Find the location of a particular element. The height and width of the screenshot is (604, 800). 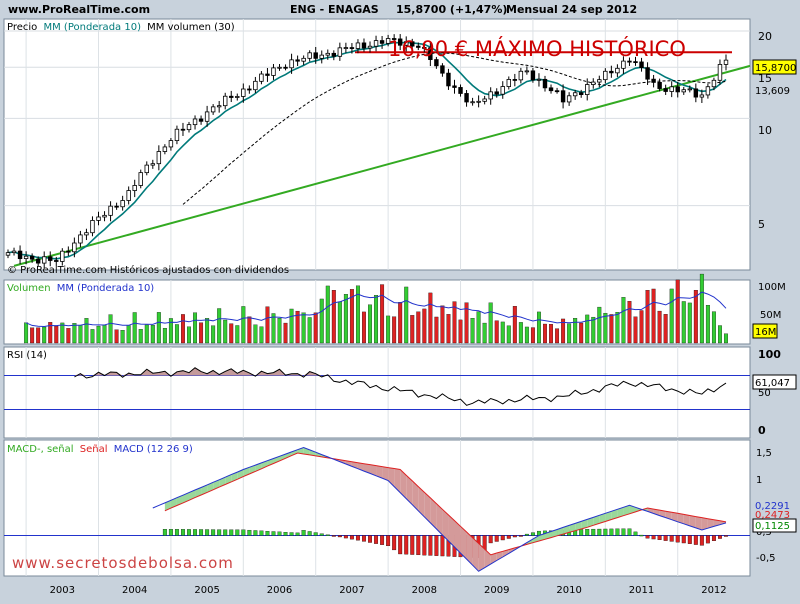

ma-value-label: 13,609 is located at coordinates (772, 91).